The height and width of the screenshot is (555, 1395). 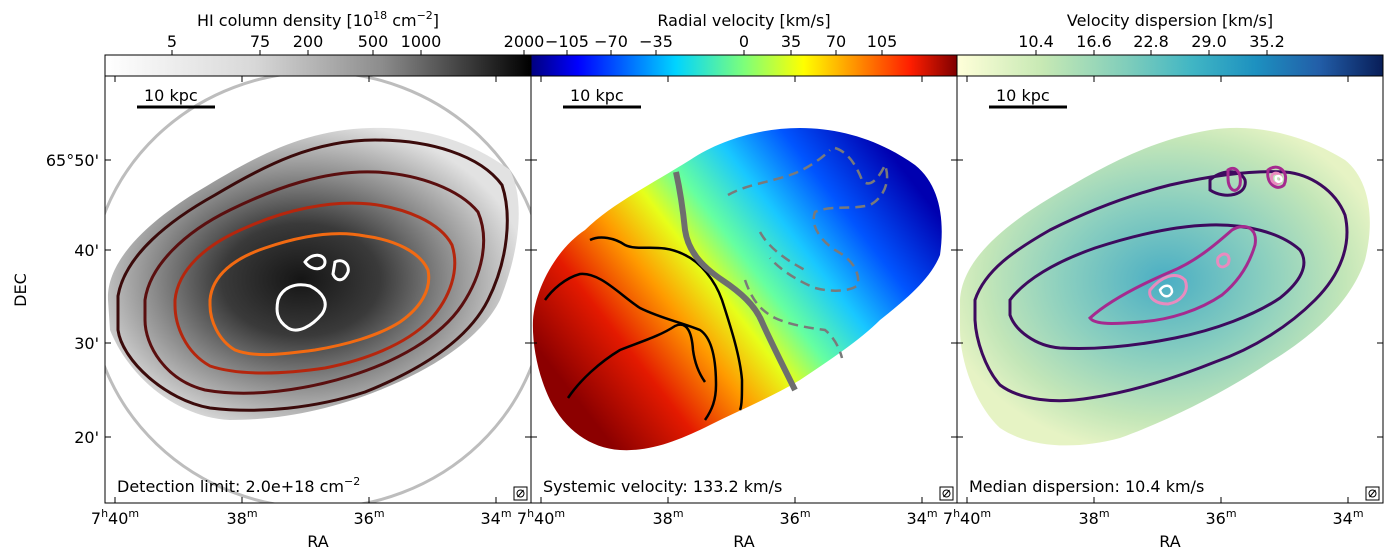 What do you see at coordinates (1086, 486) in the screenshot?
I see `note-dispersion: Median dispersion: 10.4 km/s` at bounding box center [1086, 486].